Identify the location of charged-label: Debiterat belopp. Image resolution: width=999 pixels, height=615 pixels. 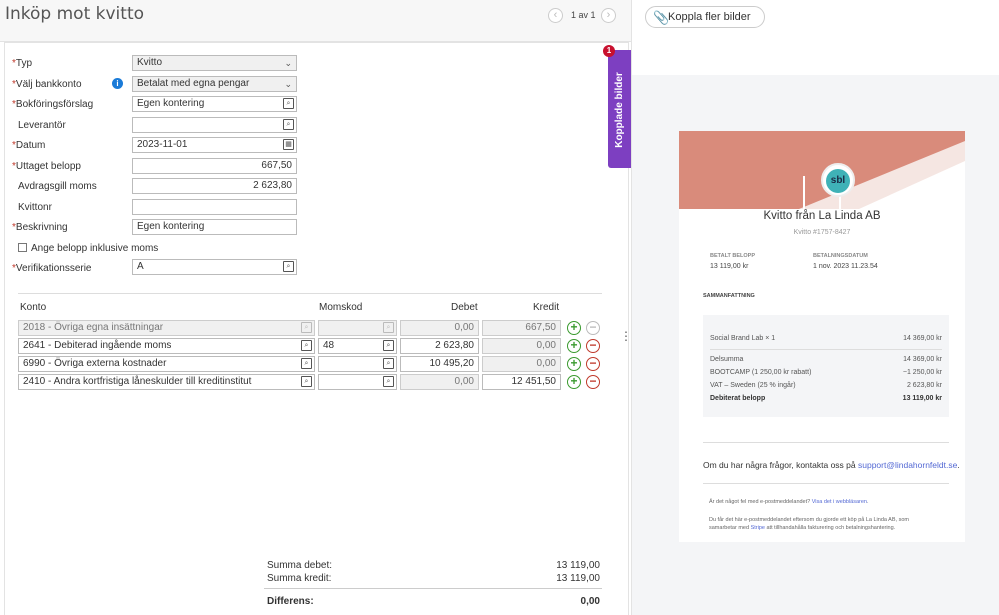
(738, 398).